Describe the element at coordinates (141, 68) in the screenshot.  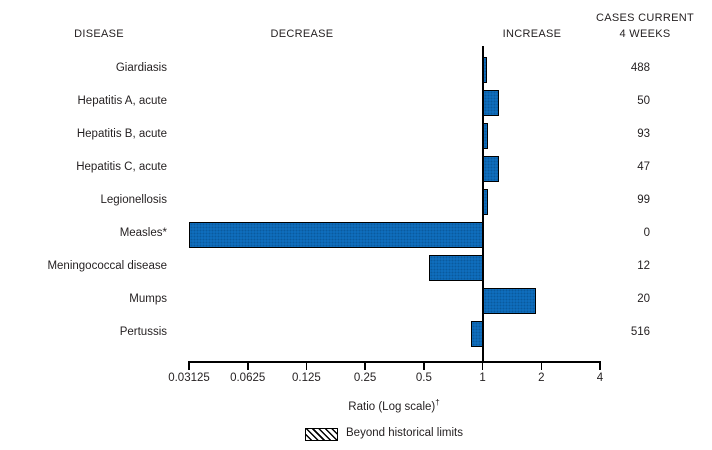
I see `disease-label: Giardiasis` at that location.